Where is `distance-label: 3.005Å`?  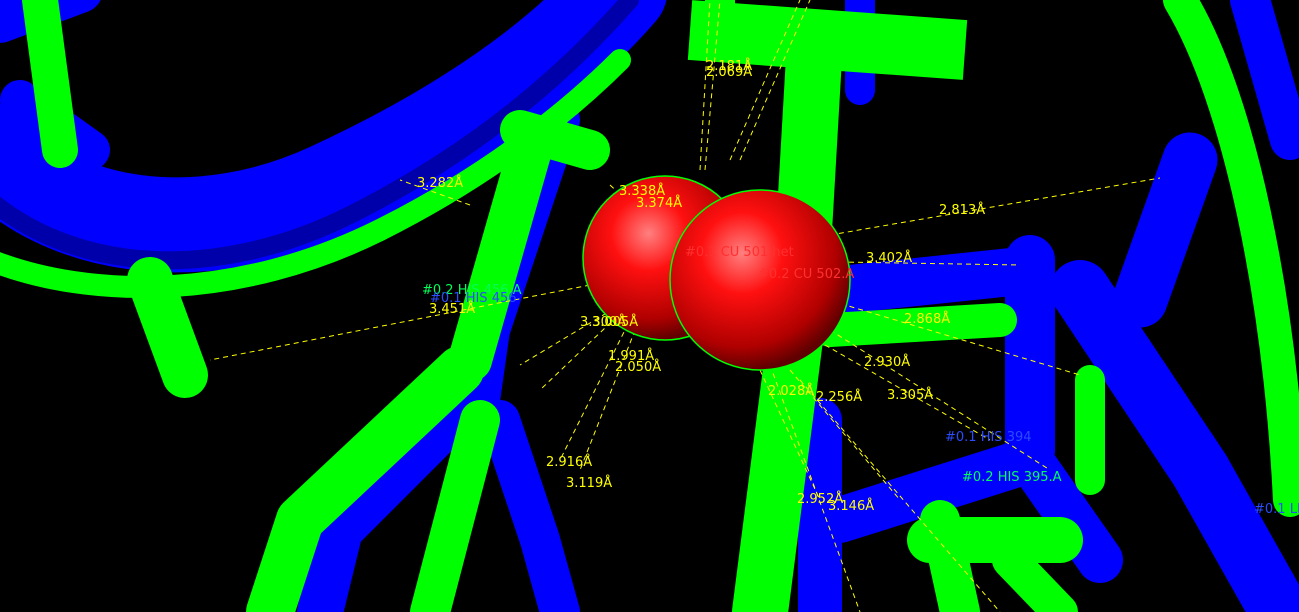 distance-label: 3.005Å is located at coordinates (615, 322).